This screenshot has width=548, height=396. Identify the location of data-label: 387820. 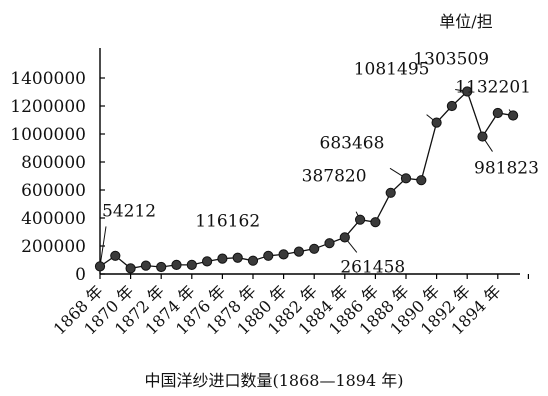
(334, 177).